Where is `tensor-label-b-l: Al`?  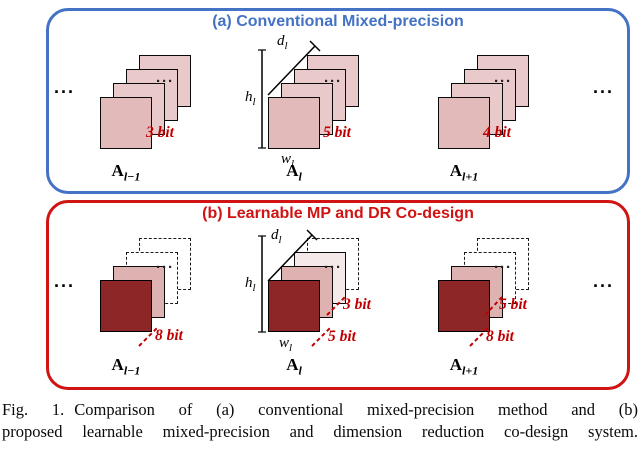 tensor-label-b-l: Al is located at coordinates (294, 366).